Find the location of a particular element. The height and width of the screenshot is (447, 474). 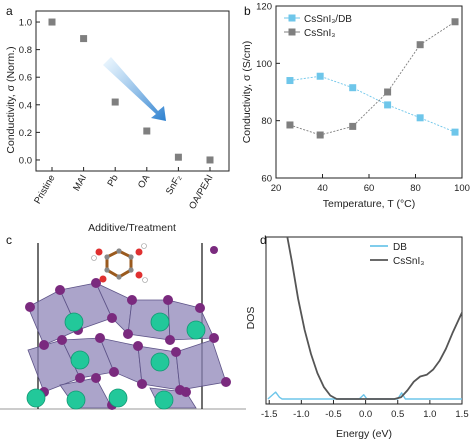

x-tick-label: 40 is located at coordinates (322, 188).